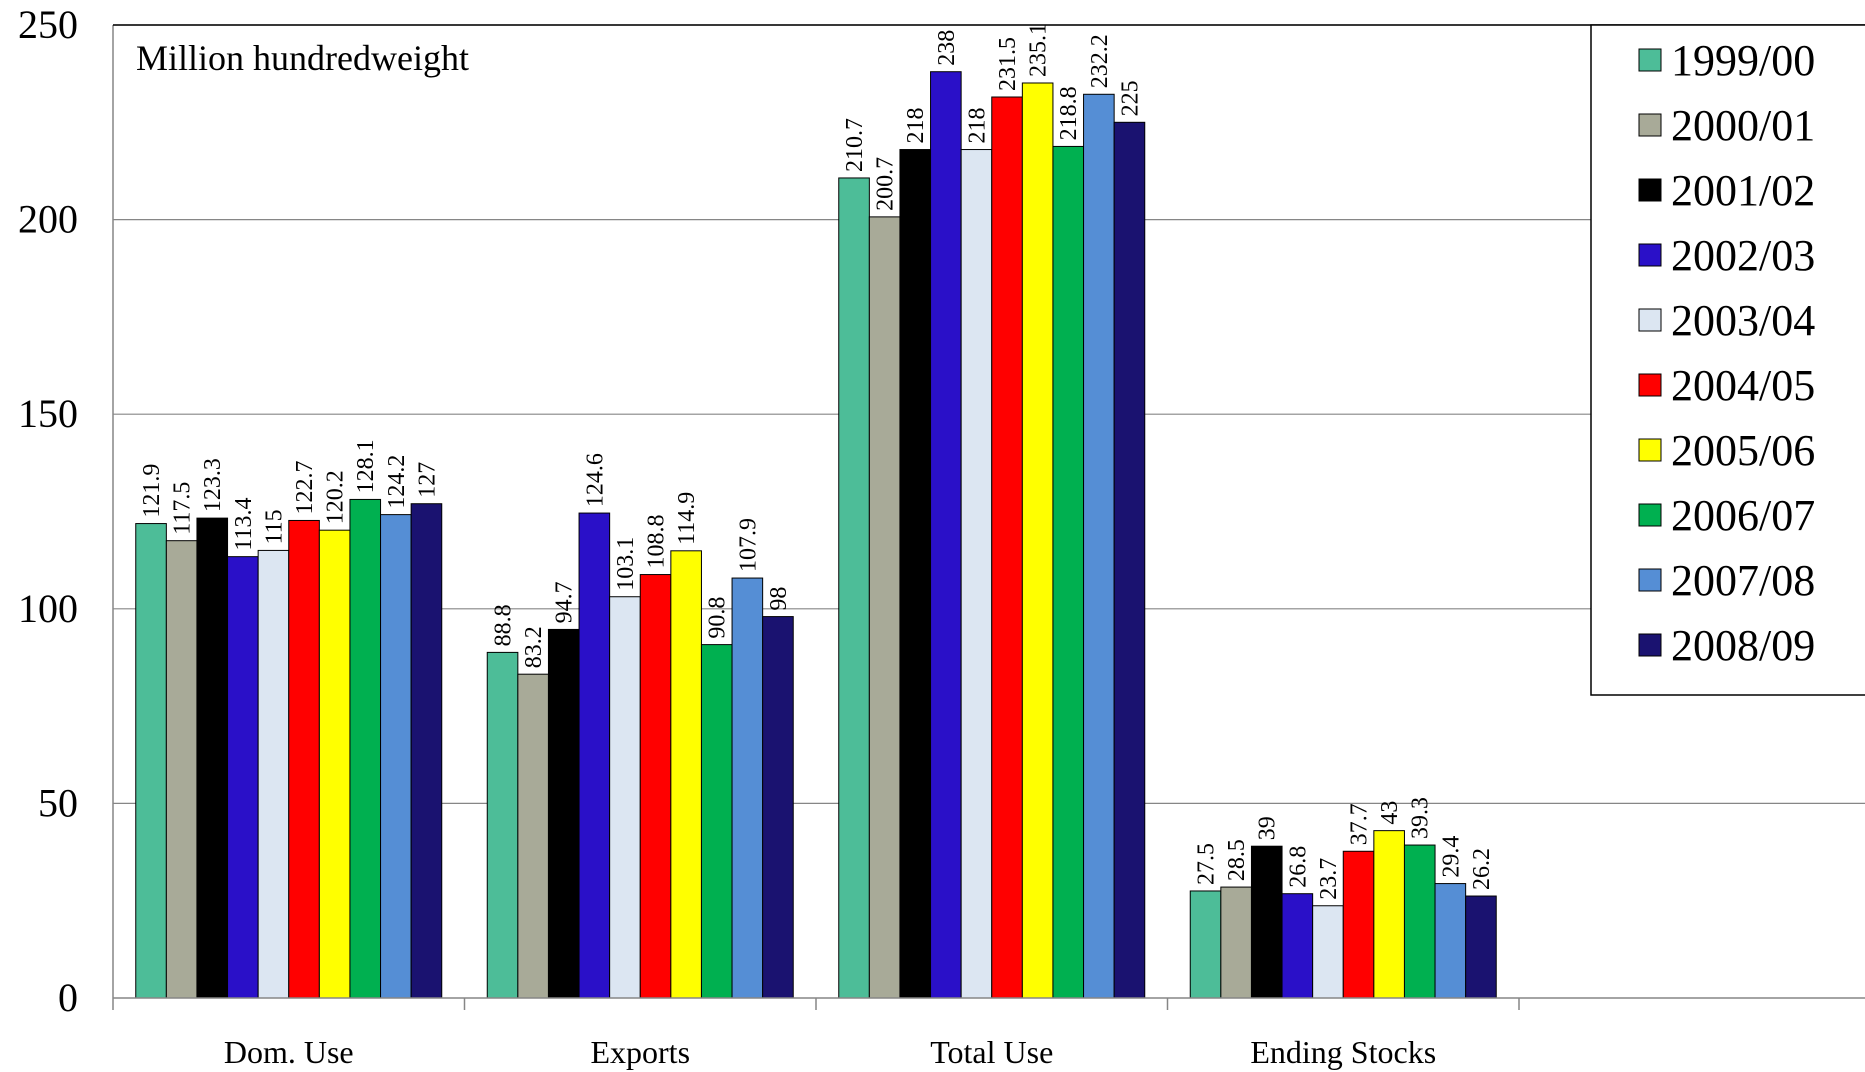 The width and height of the screenshot is (1865, 1072). I want to click on x-category-label: Total Use, so click(991, 1052).